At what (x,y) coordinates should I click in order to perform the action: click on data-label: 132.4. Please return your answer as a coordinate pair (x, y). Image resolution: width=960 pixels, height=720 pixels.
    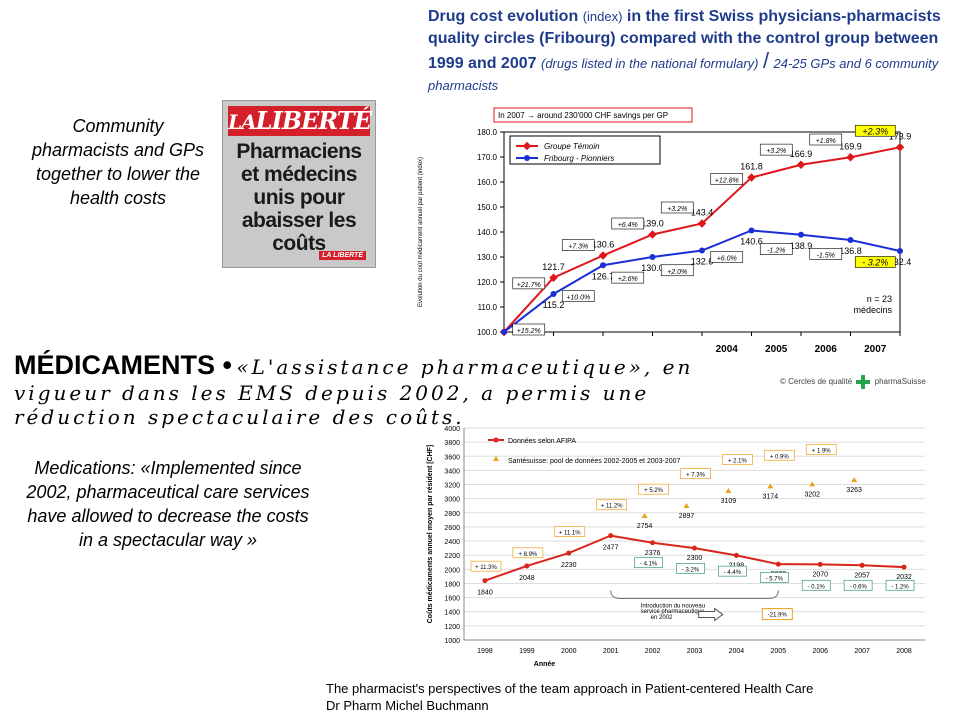
    Looking at the image, I should click on (900, 262).